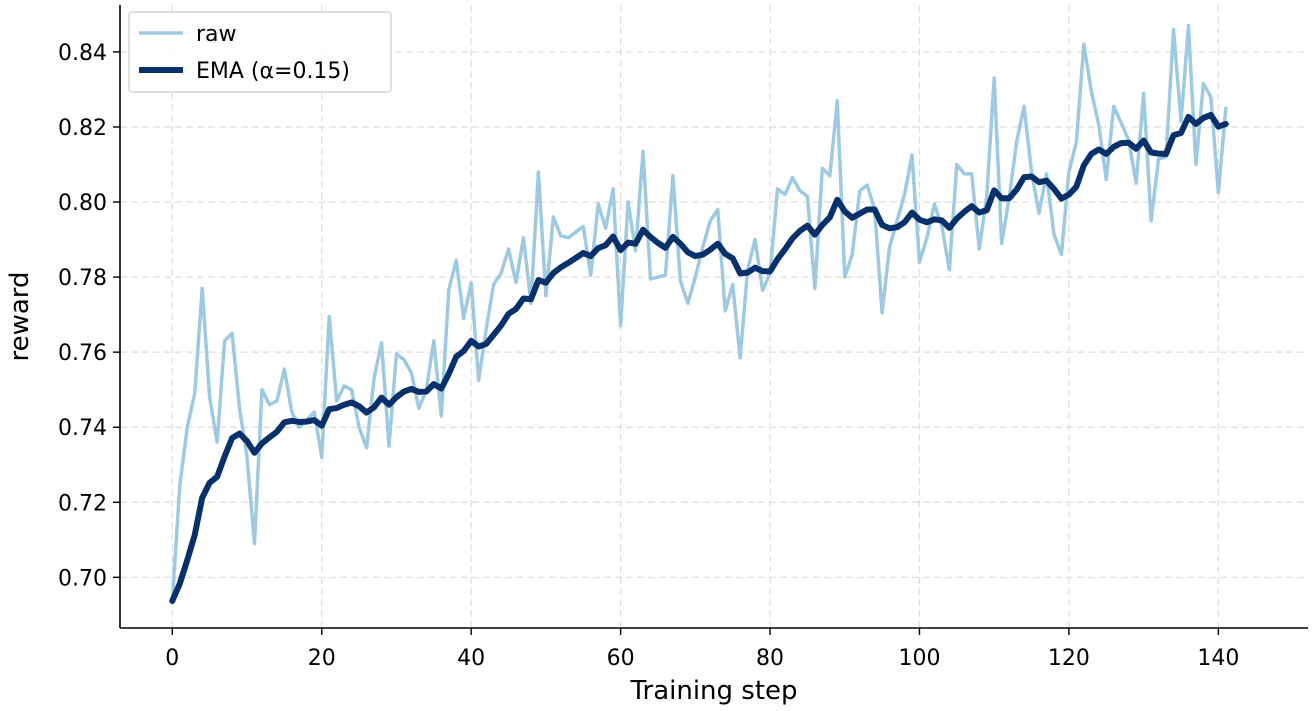 This screenshot has height=711, width=1312. Describe the element at coordinates (322, 658) in the screenshot. I see `x-tick-label: 20` at that location.